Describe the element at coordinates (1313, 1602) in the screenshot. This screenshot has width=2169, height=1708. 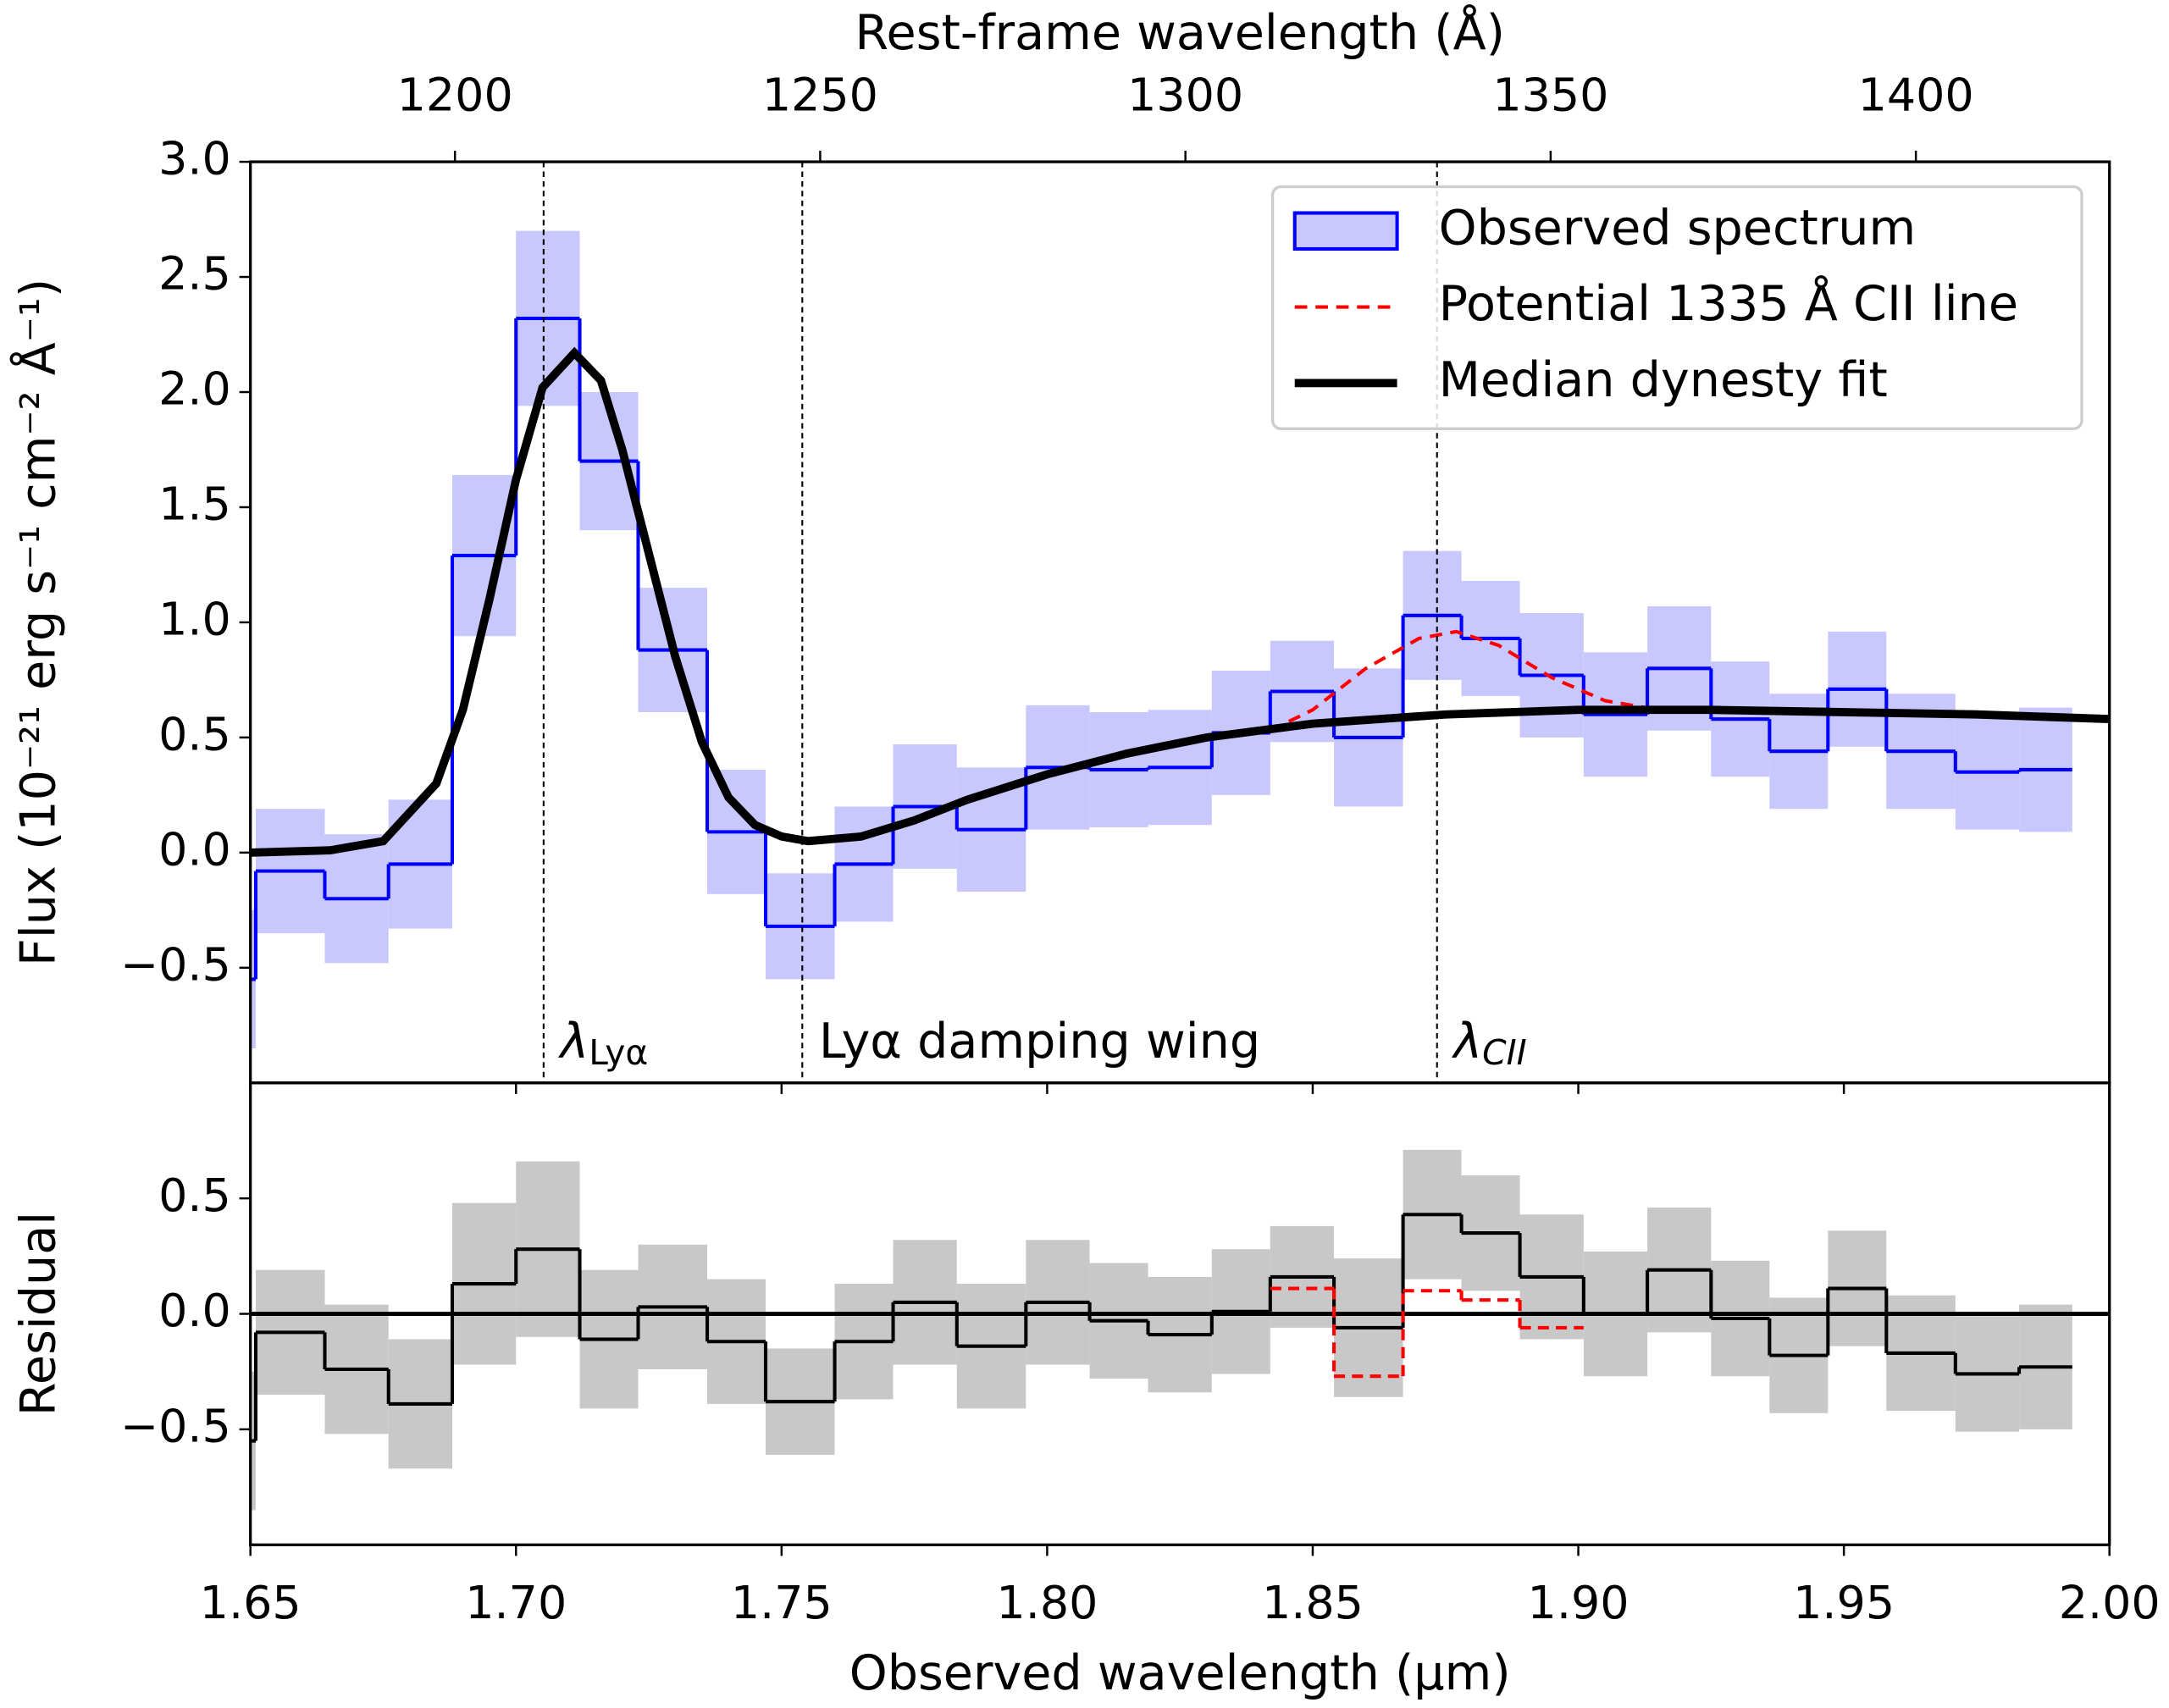
I see `x-tick-label: 1.85` at that location.